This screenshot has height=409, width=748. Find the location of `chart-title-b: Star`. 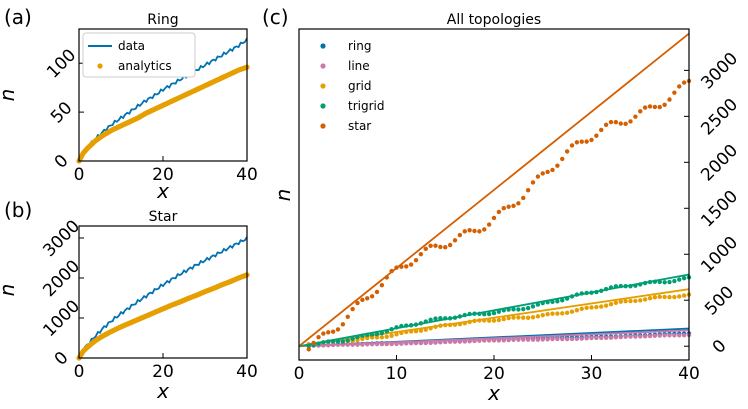

chart-title-b: Star is located at coordinates (163, 217).